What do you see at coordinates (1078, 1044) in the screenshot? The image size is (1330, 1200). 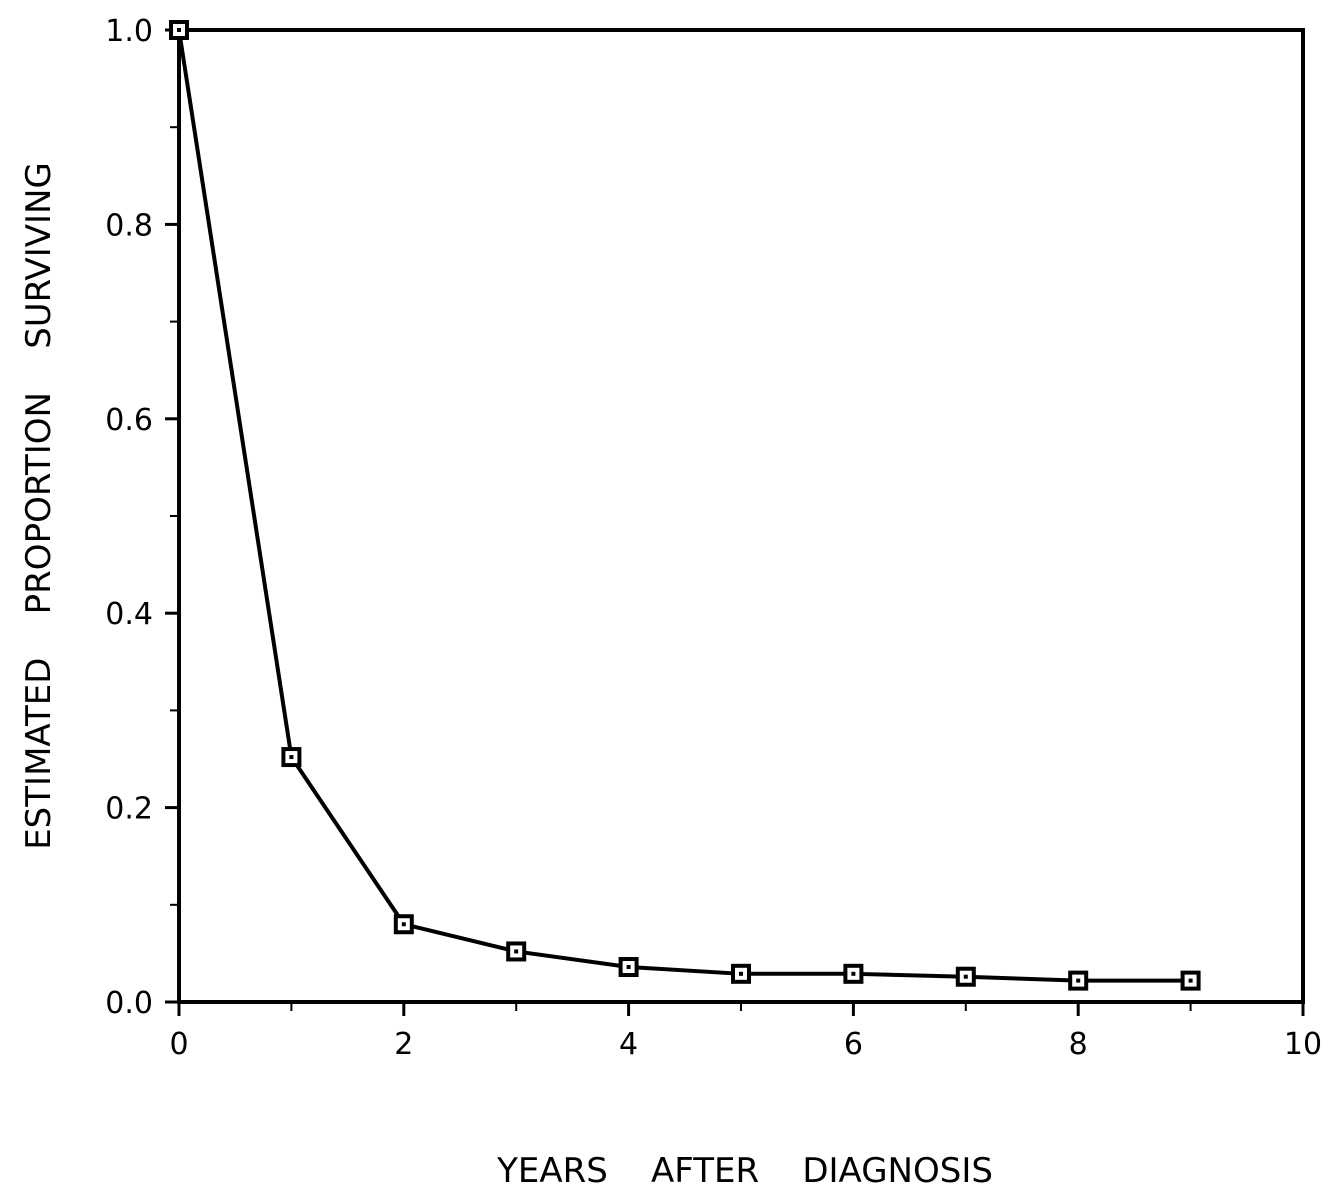 I see `x-tick-label: 8` at bounding box center [1078, 1044].